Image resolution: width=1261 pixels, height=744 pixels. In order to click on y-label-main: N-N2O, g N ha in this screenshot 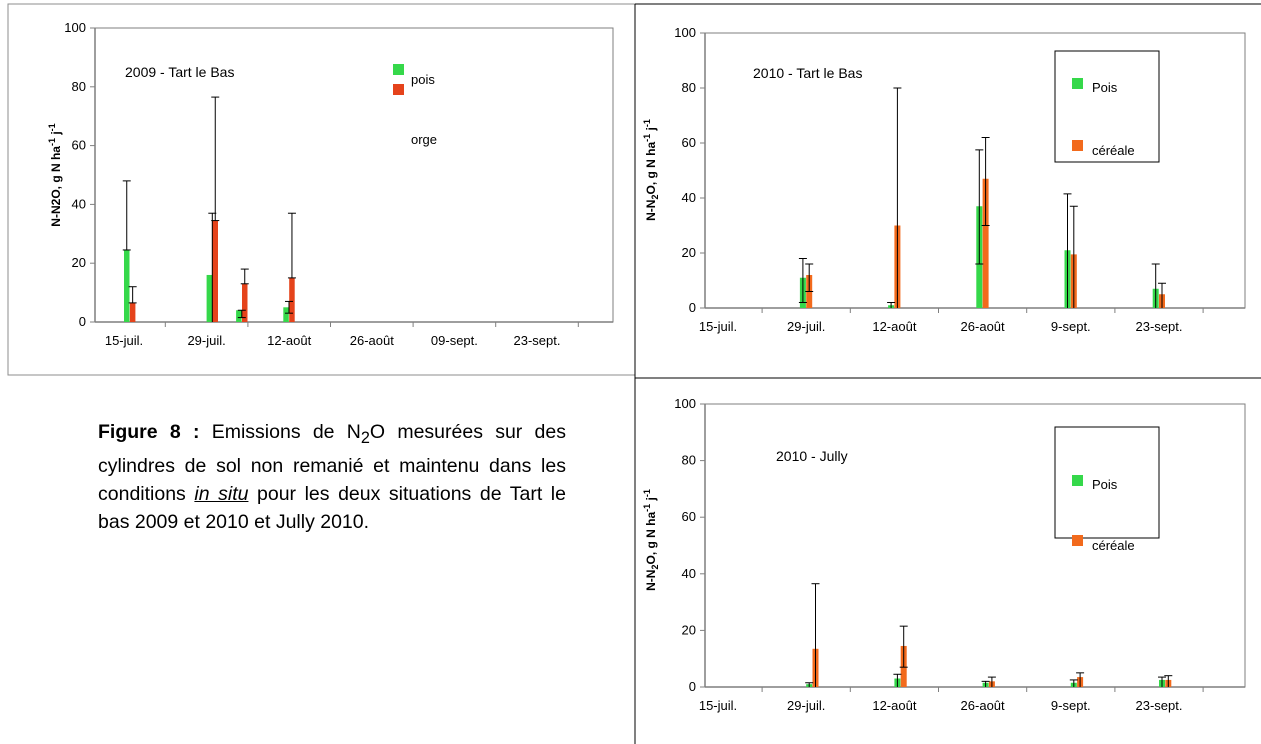, I will do `click(56, 186)`.